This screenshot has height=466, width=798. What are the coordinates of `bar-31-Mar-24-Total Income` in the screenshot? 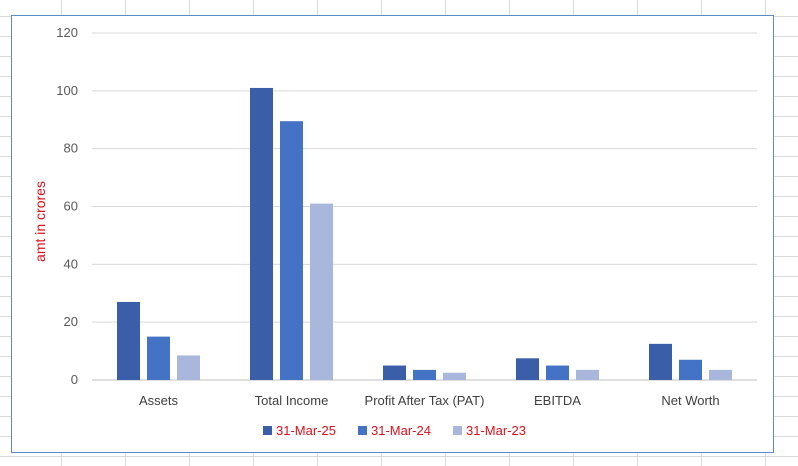 It's located at (291, 250).